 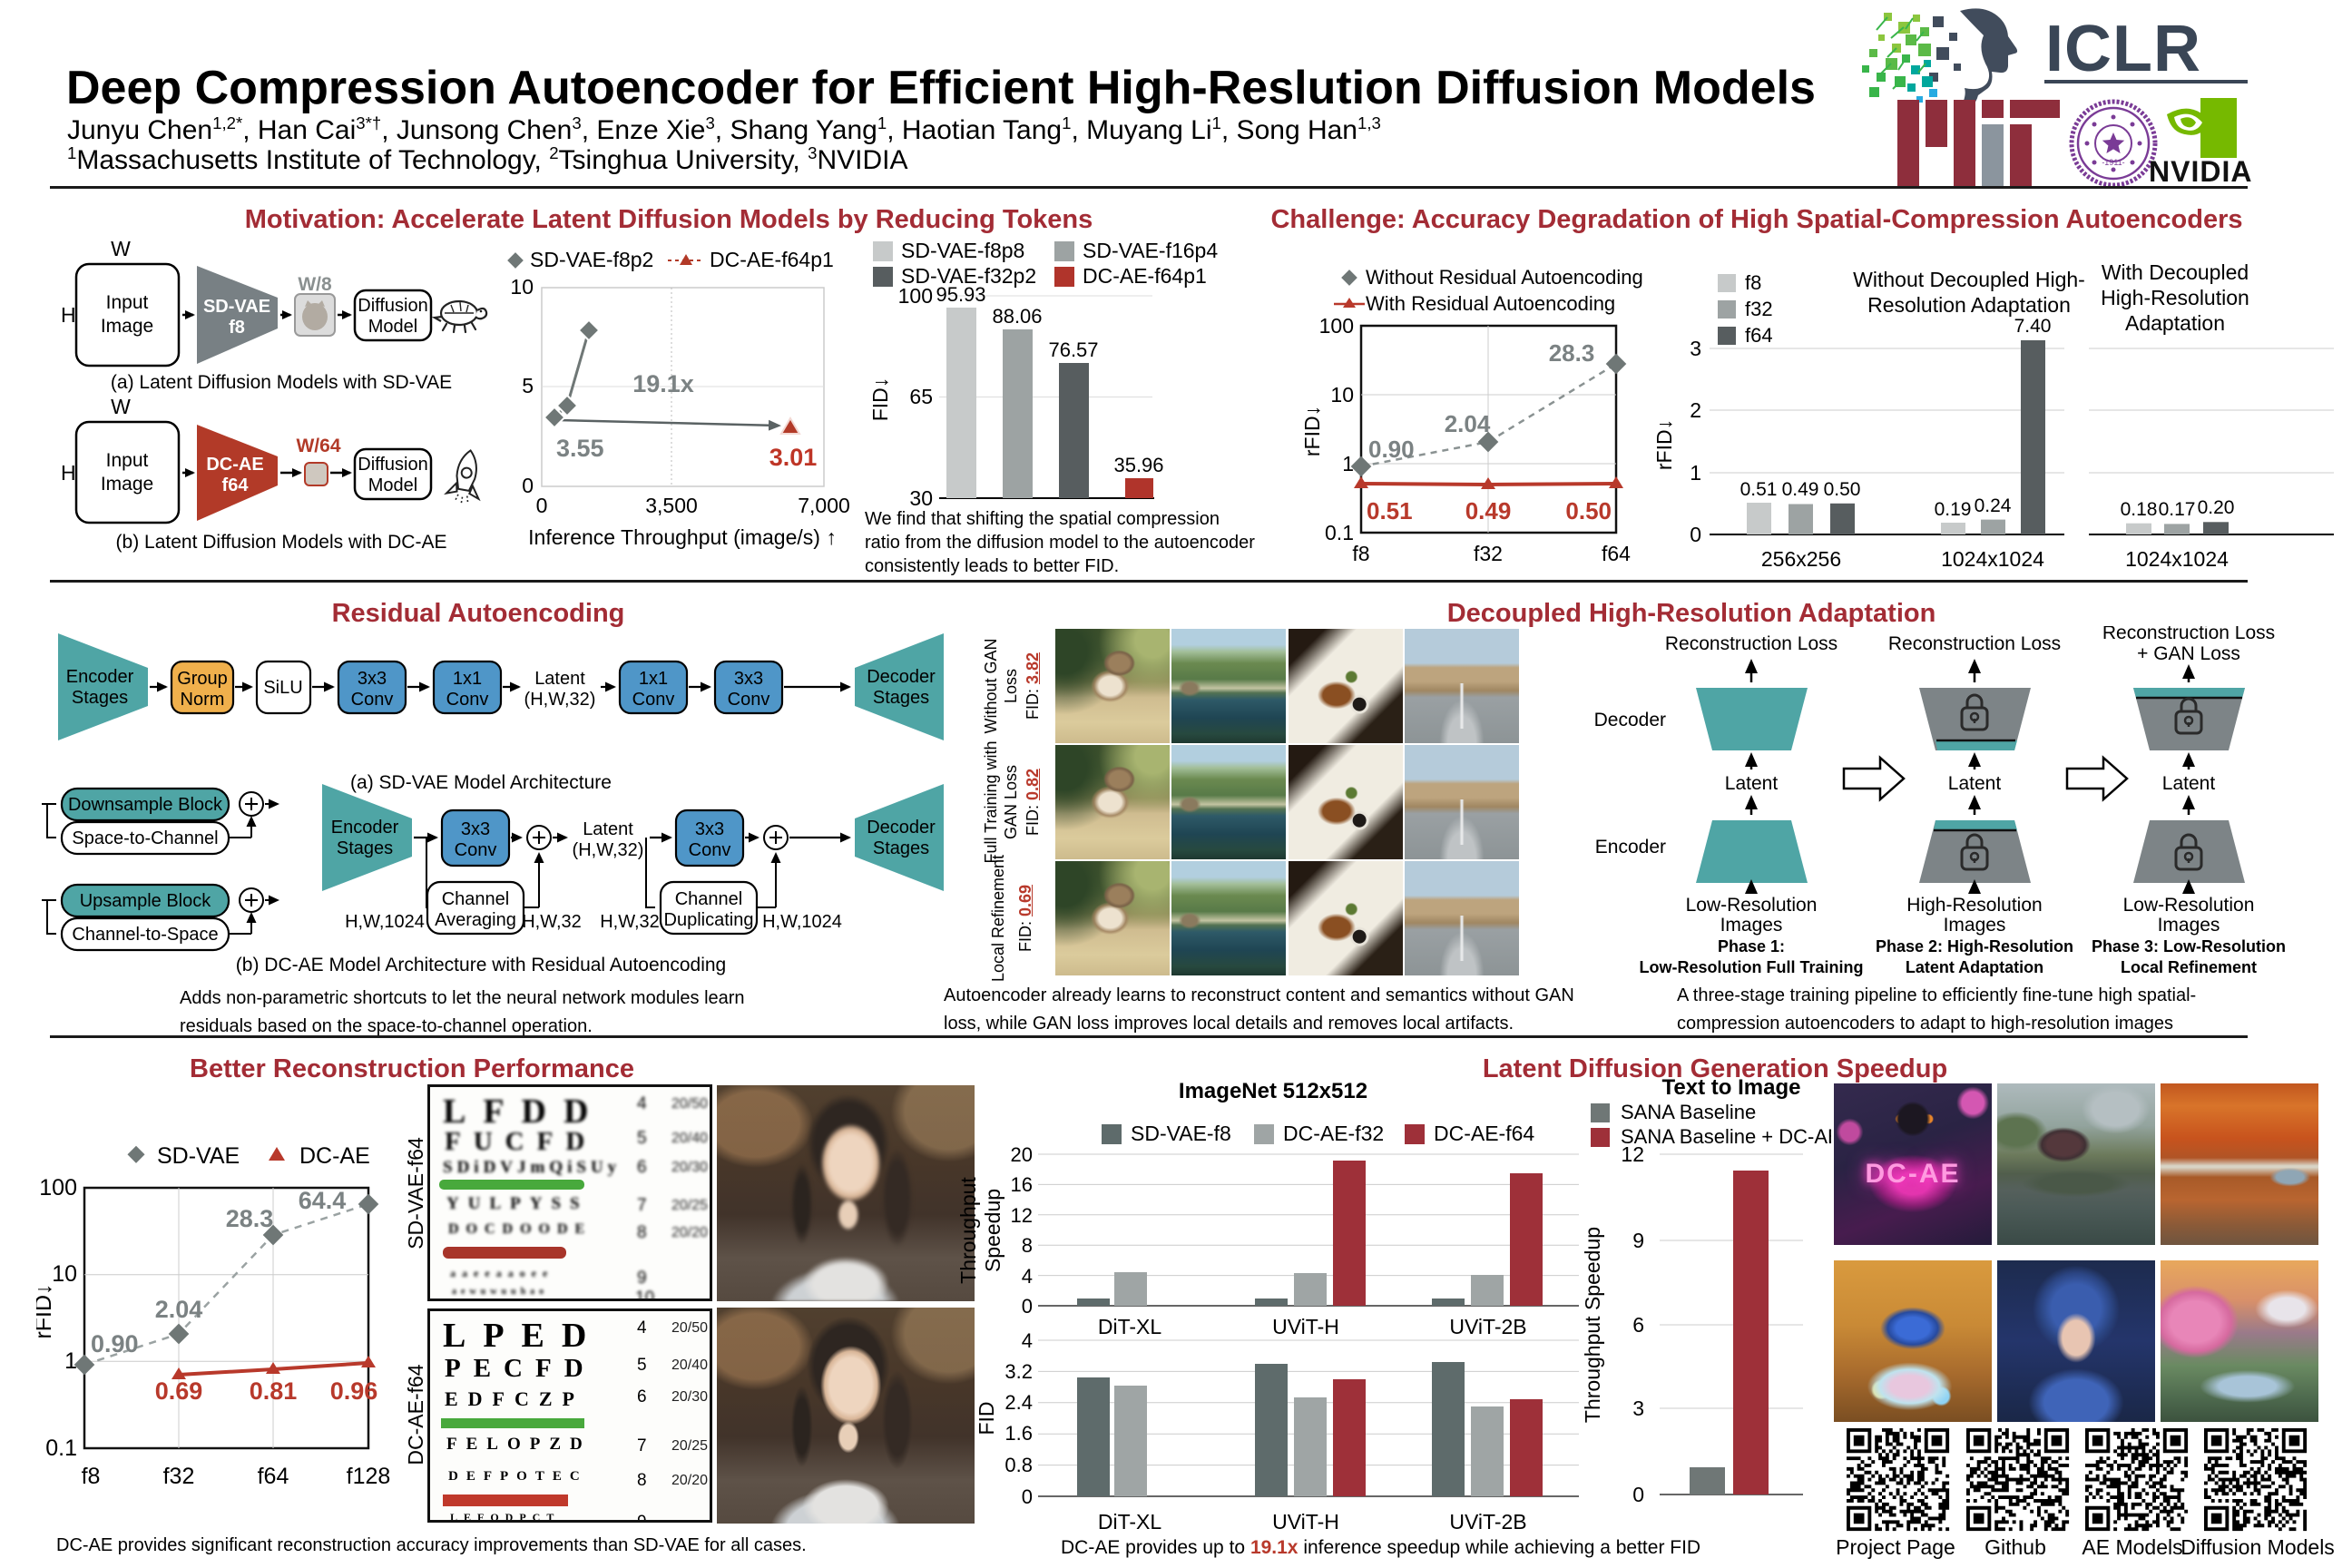 I want to click on svg-text: + GAN Loss, so click(x=2188, y=653).